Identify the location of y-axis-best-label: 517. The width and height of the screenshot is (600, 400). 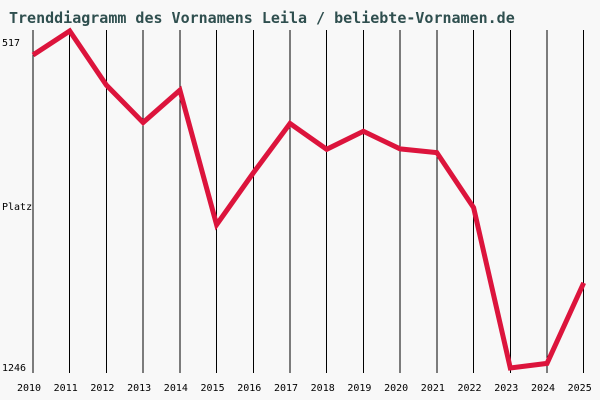
(11, 43).